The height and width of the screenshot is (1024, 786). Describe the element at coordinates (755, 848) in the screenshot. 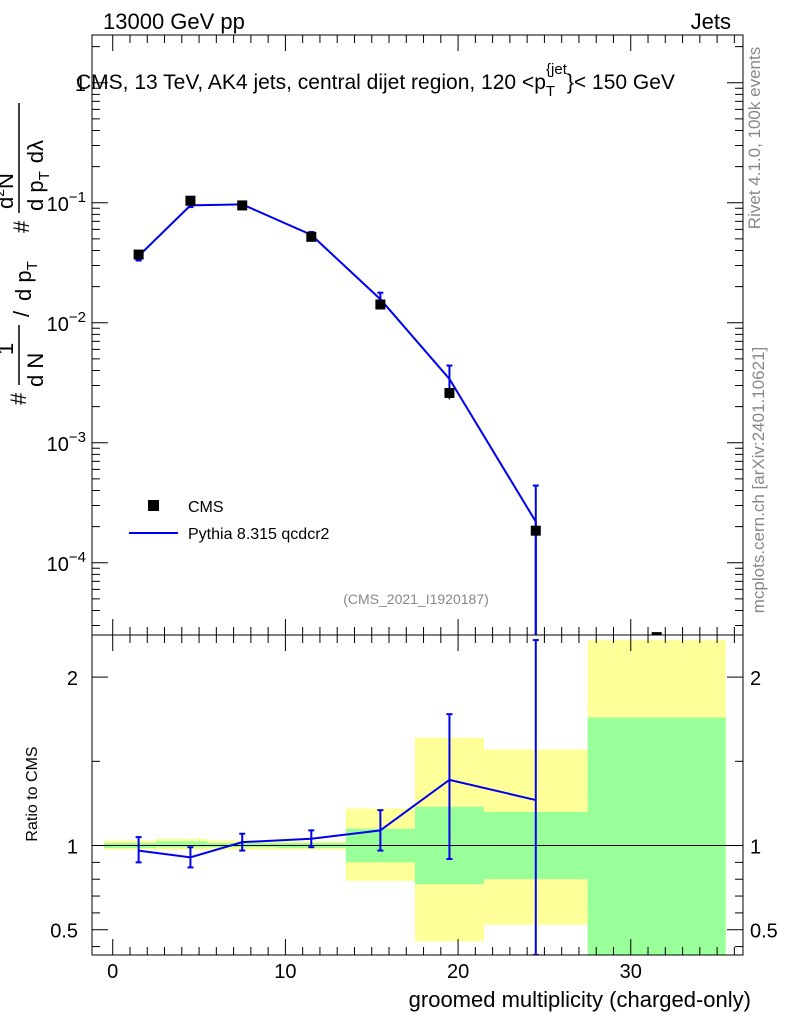

I see `ratio-y-tick-label-right: 1` at that location.